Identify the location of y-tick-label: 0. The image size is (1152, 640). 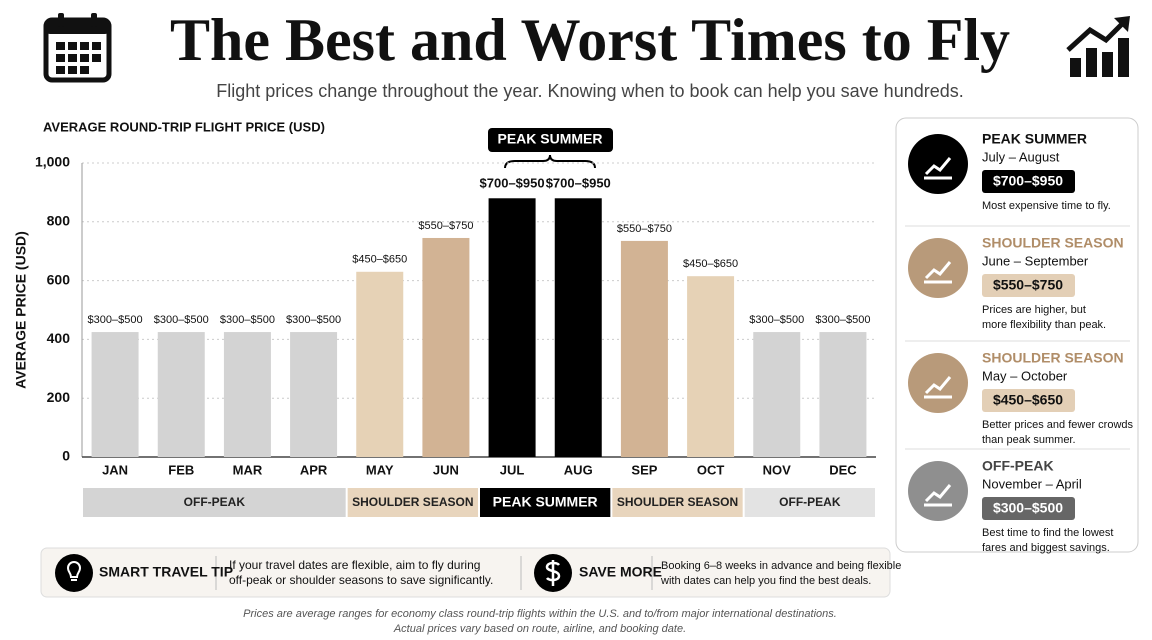
(66, 456).